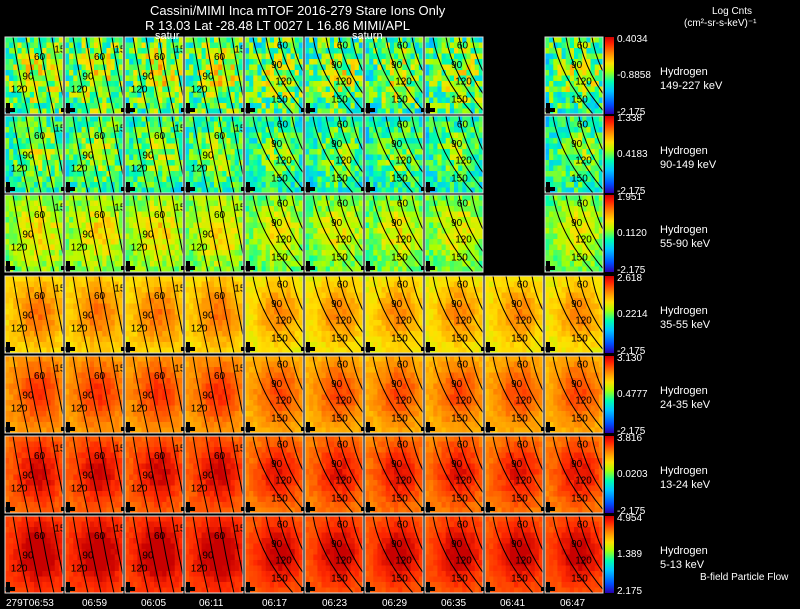  Describe the element at coordinates (685, 244) in the screenshot. I see `energy-range-label: 55-90 keV` at that location.